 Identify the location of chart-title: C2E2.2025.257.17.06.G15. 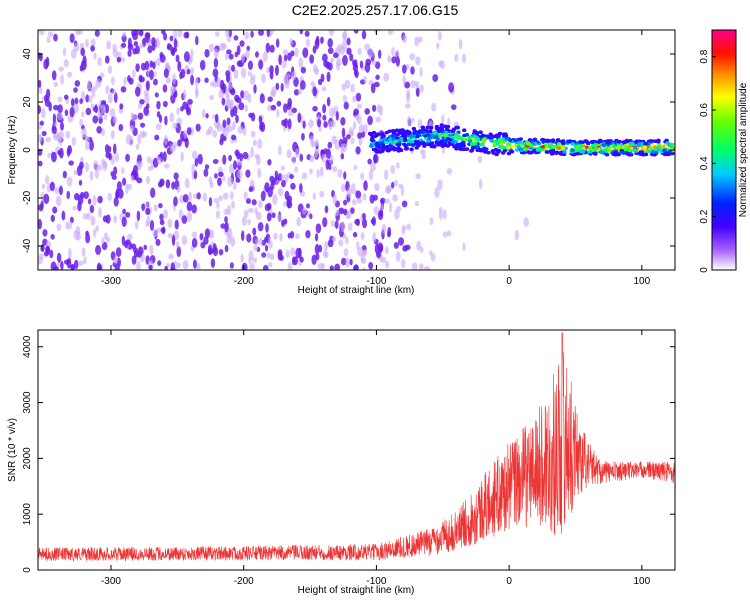
(375, 10).